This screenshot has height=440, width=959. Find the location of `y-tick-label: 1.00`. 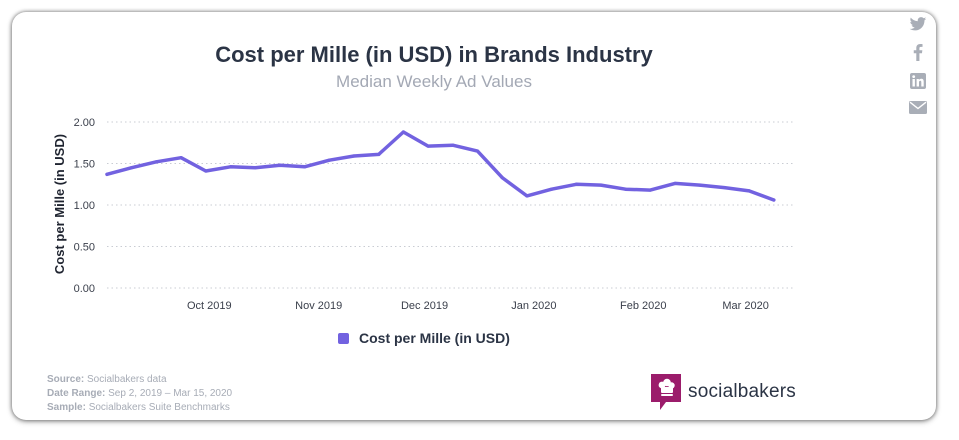

y-tick-label: 1.00 is located at coordinates (84, 206).